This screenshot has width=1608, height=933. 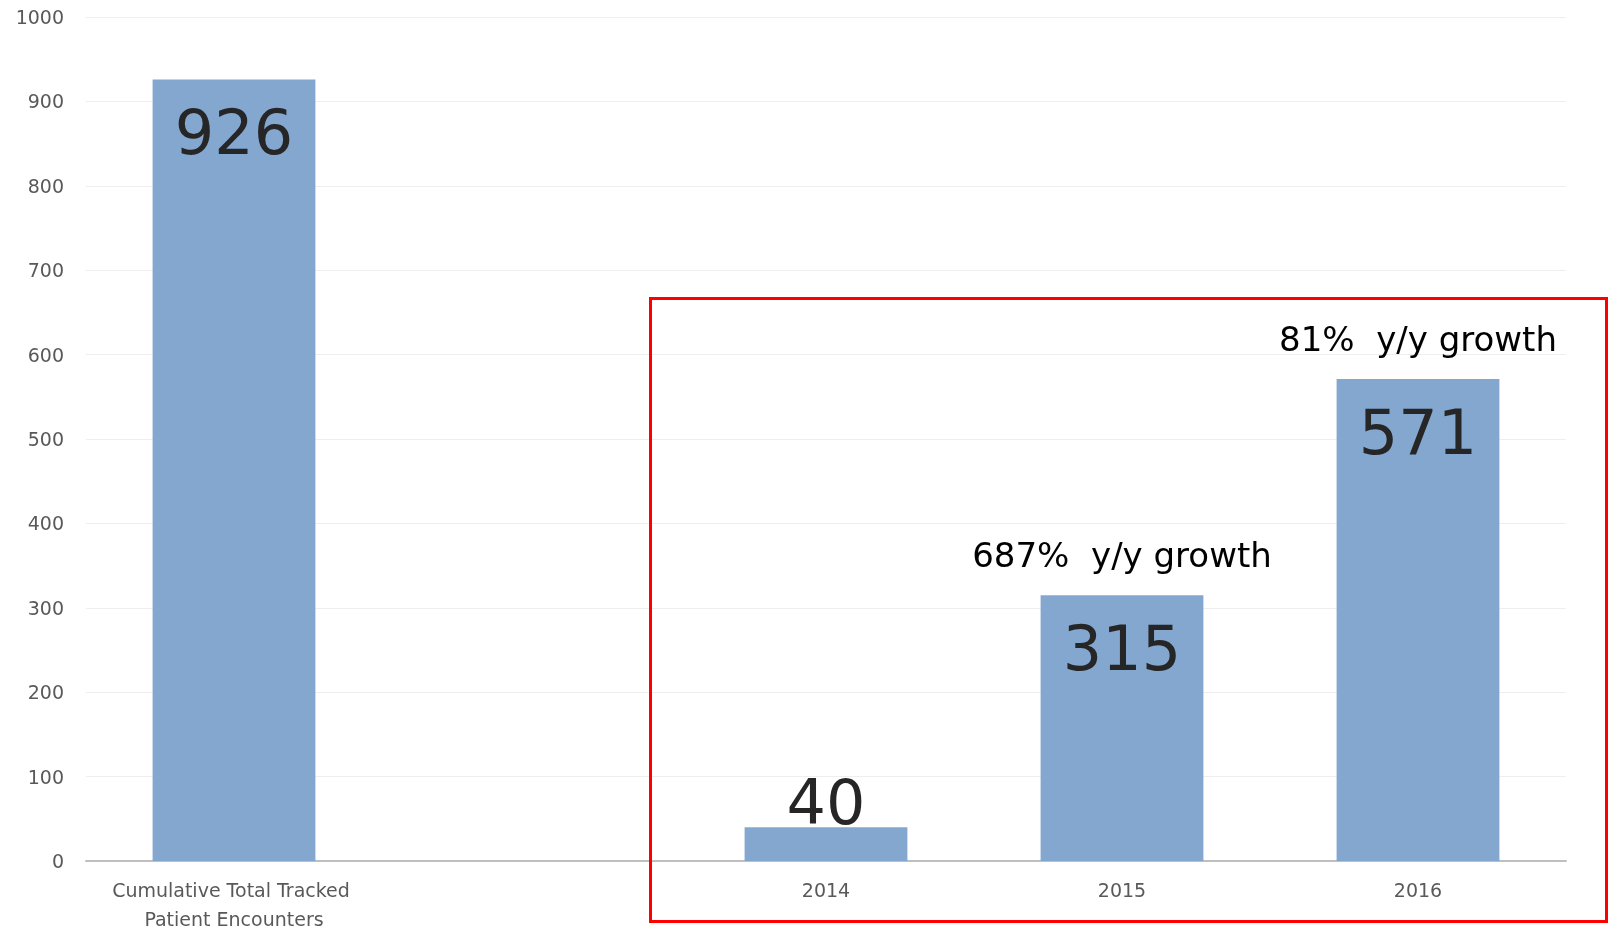 I want to click on x-tick-label: 2015, so click(x=1122, y=889).